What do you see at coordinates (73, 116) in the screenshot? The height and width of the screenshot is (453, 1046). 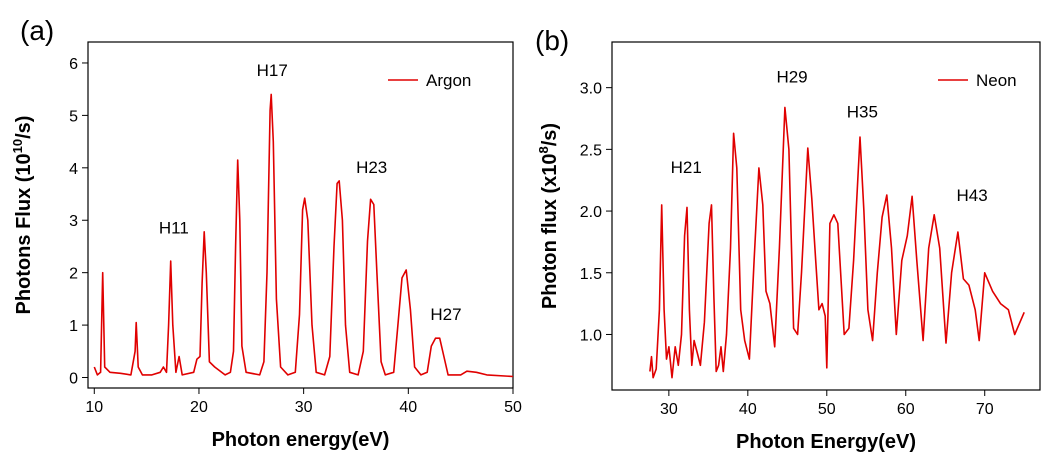 I see `y-tick-label: 5` at bounding box center [73, 116].